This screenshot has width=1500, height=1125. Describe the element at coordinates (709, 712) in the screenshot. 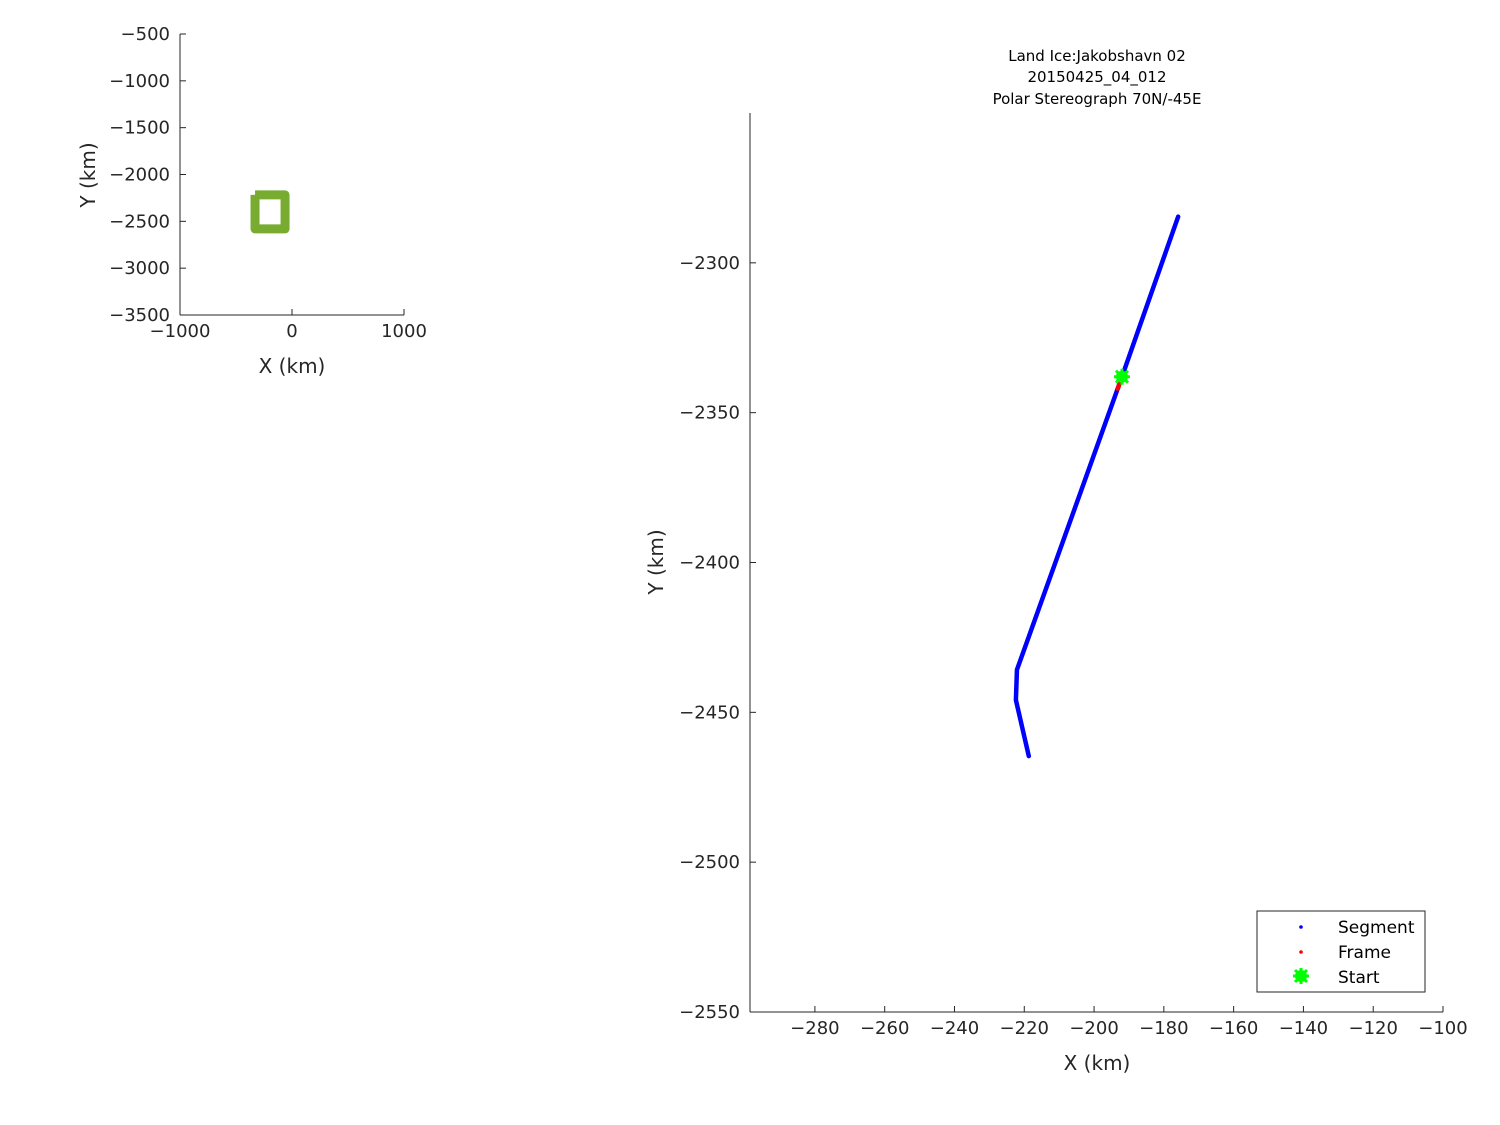

I see `y-tick-label: −2450` at that location.